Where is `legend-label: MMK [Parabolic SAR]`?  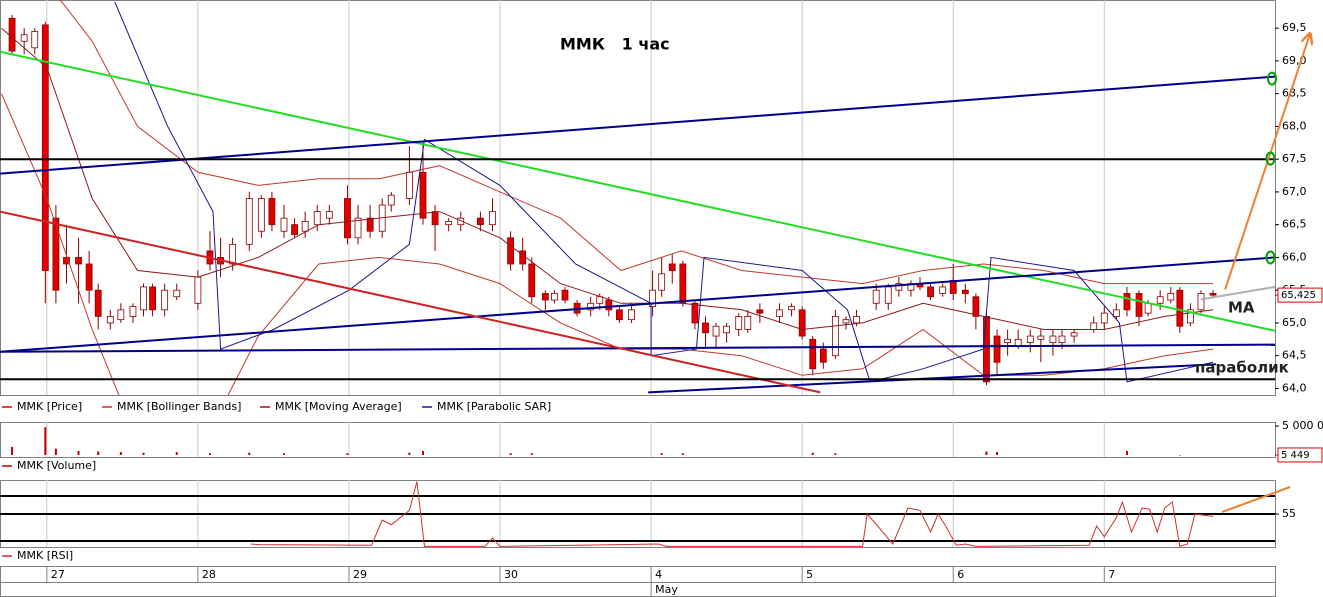
legend-label: MMK [Parabolic SAR] is located at coordinates (494, 406).